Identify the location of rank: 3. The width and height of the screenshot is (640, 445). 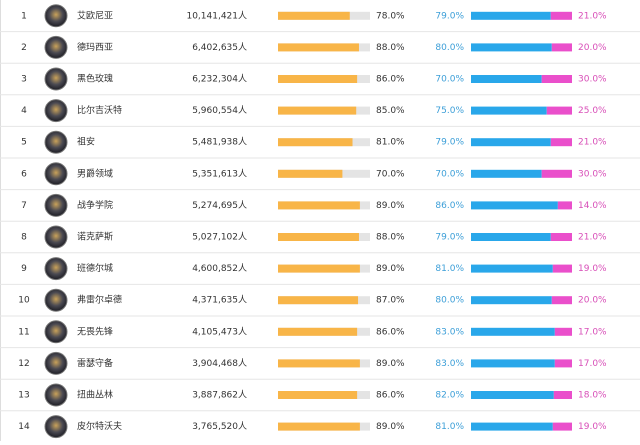
(24, 80).